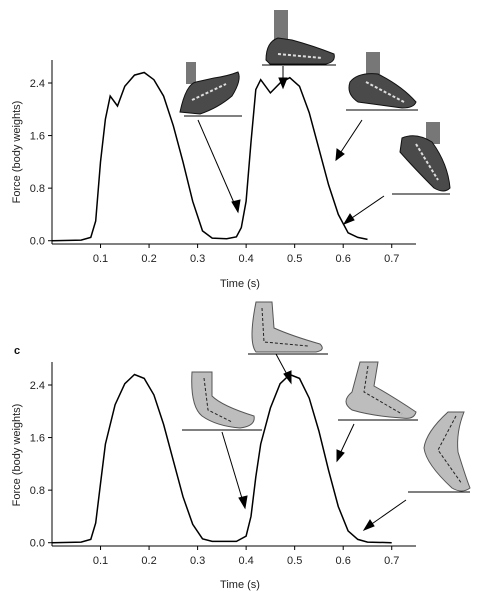  Describe the element at coordinates (210, 89) in the screenshot. I see `shod-heel-strike-photo` at that location.